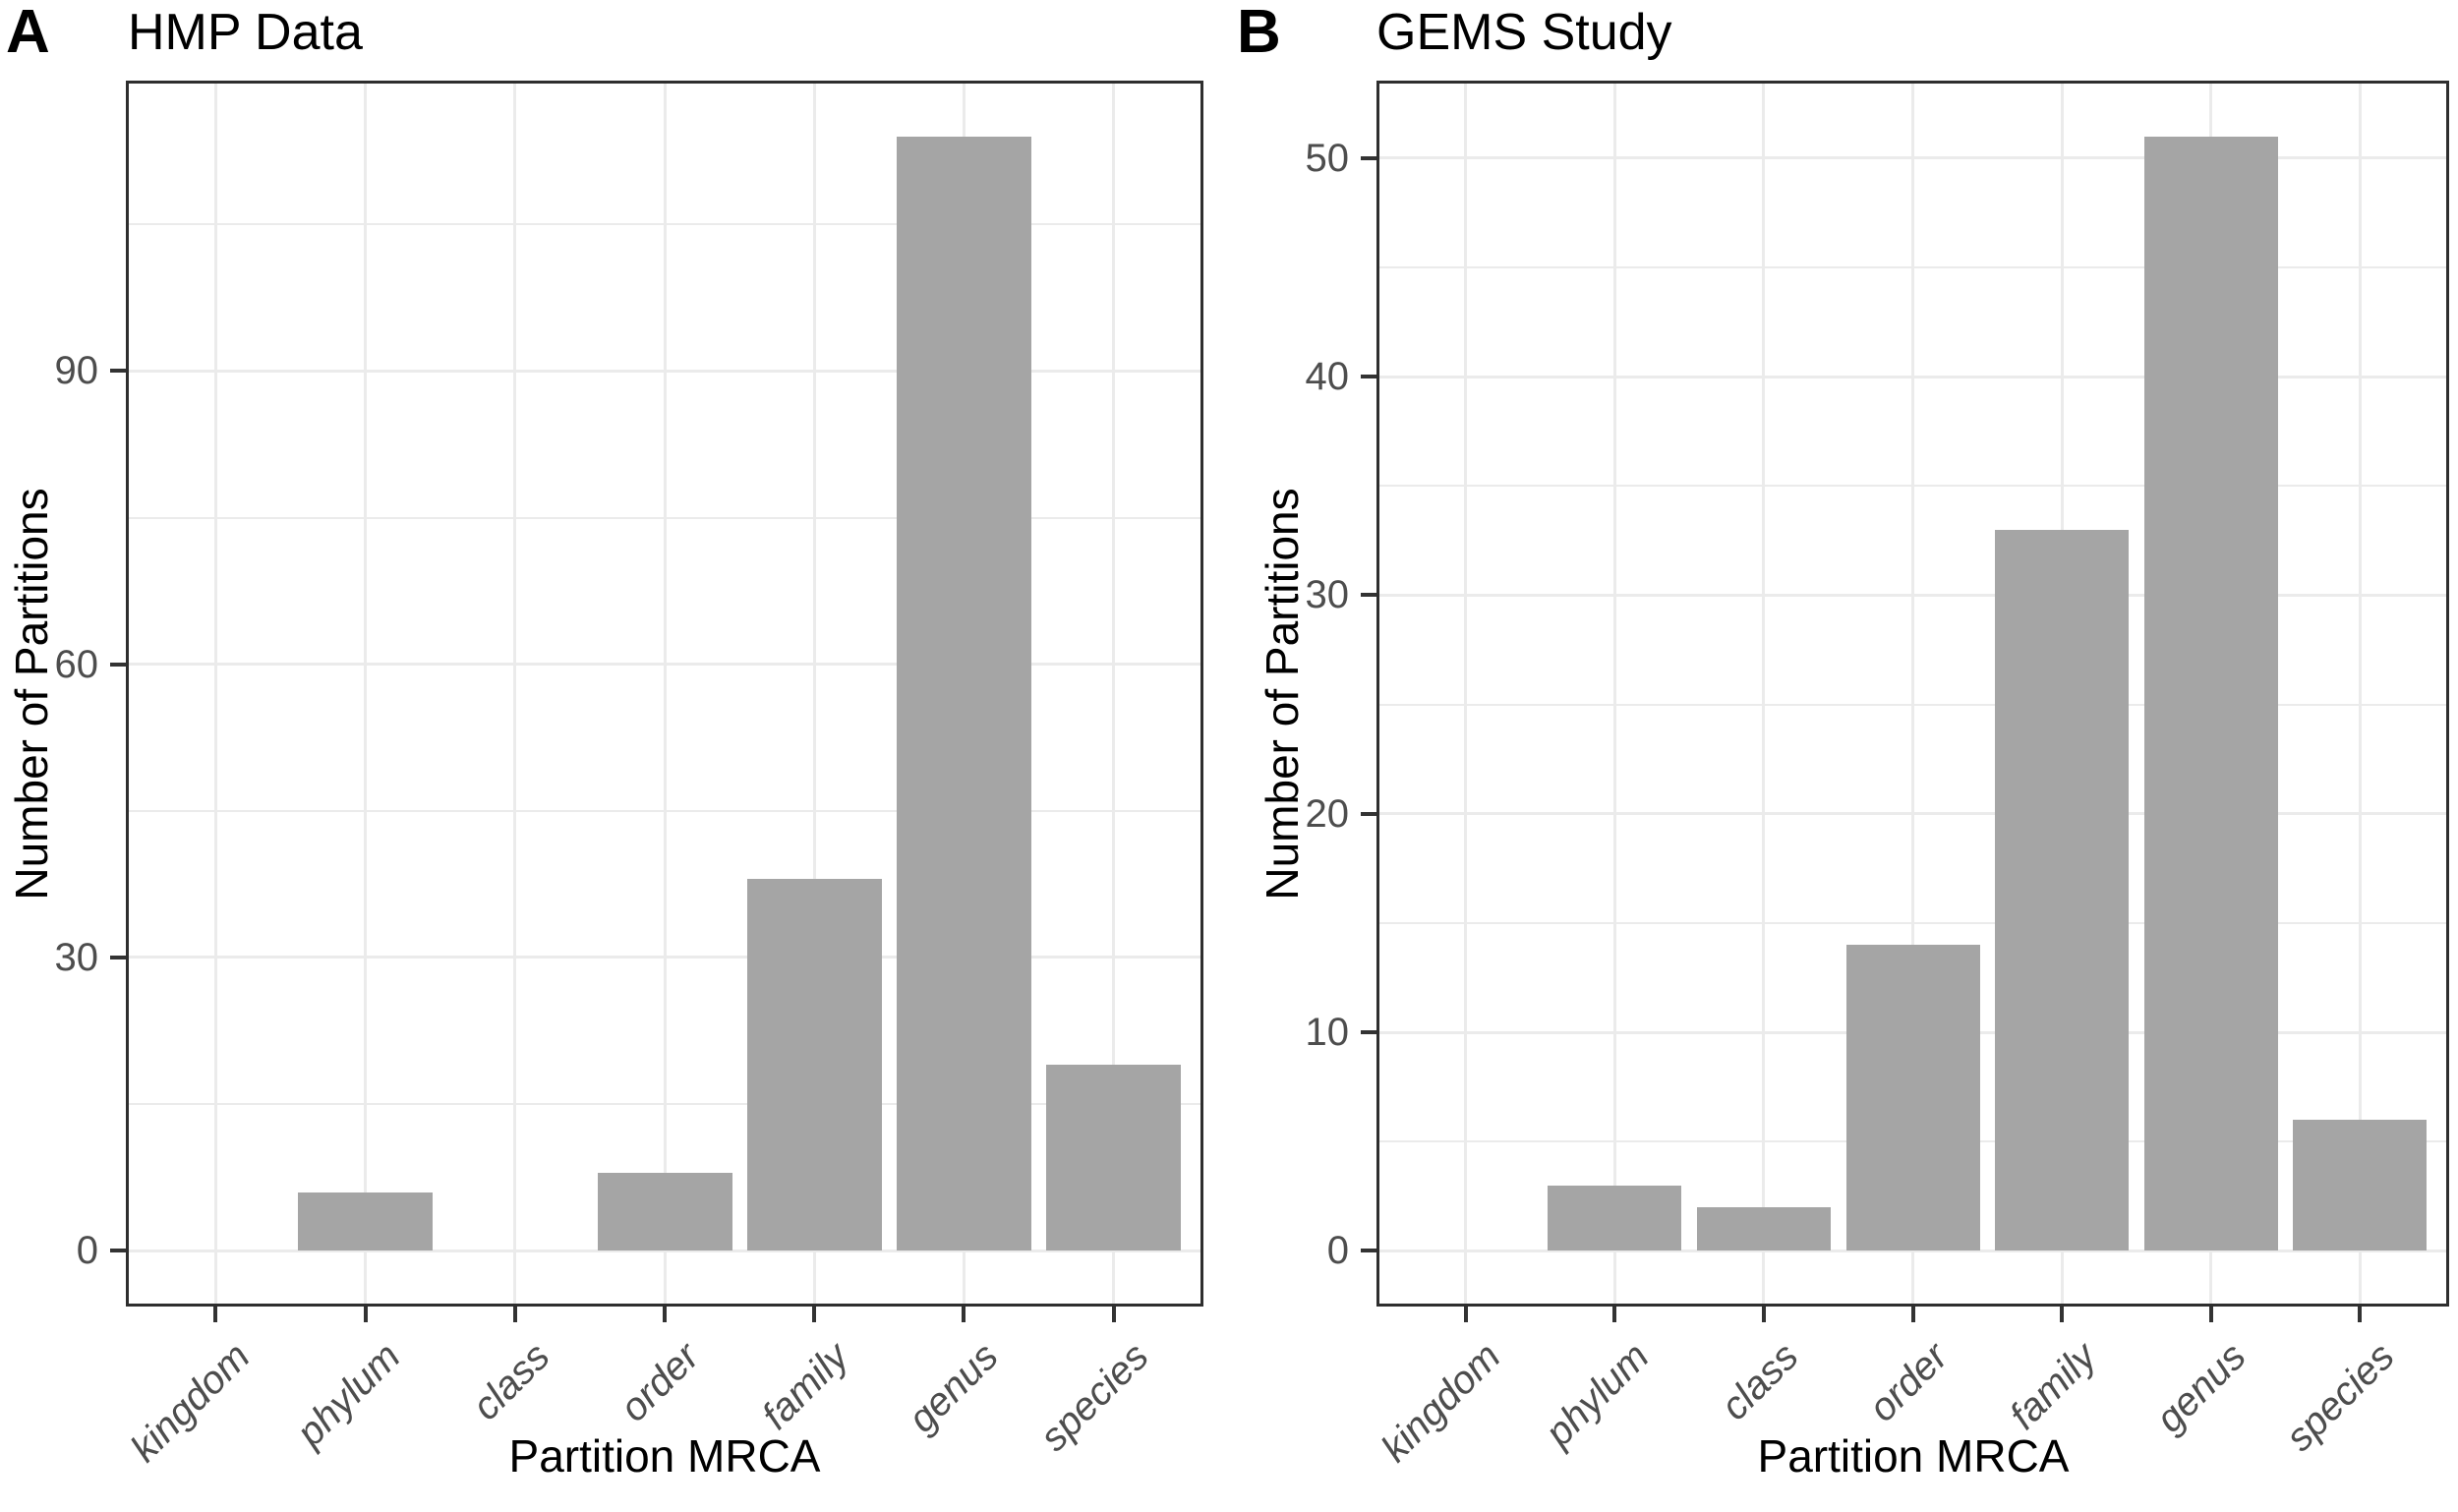 The width and height of the screenshot is (2458, 1512). I want to click on y-tick-label-10: 10, so click(1327, 1033).